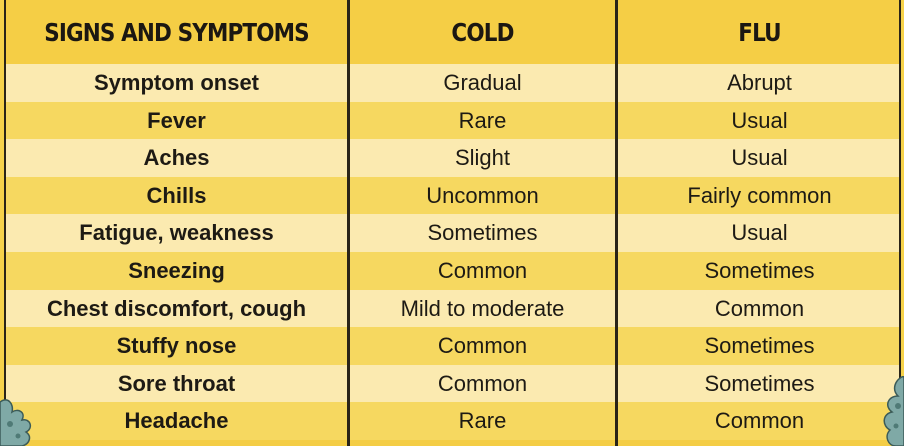  Describe the element at coordinates (176, 120) in the screenshot. I see `symptom-cell: Fever` at that location.